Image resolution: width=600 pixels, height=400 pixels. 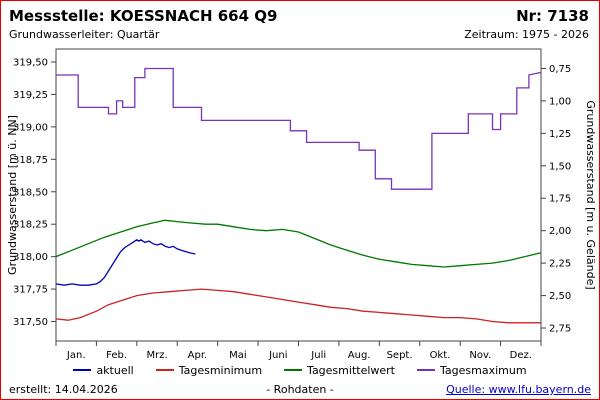 I want to click on left-axis-tick-label: 318,75, so click(x=30, y=160).